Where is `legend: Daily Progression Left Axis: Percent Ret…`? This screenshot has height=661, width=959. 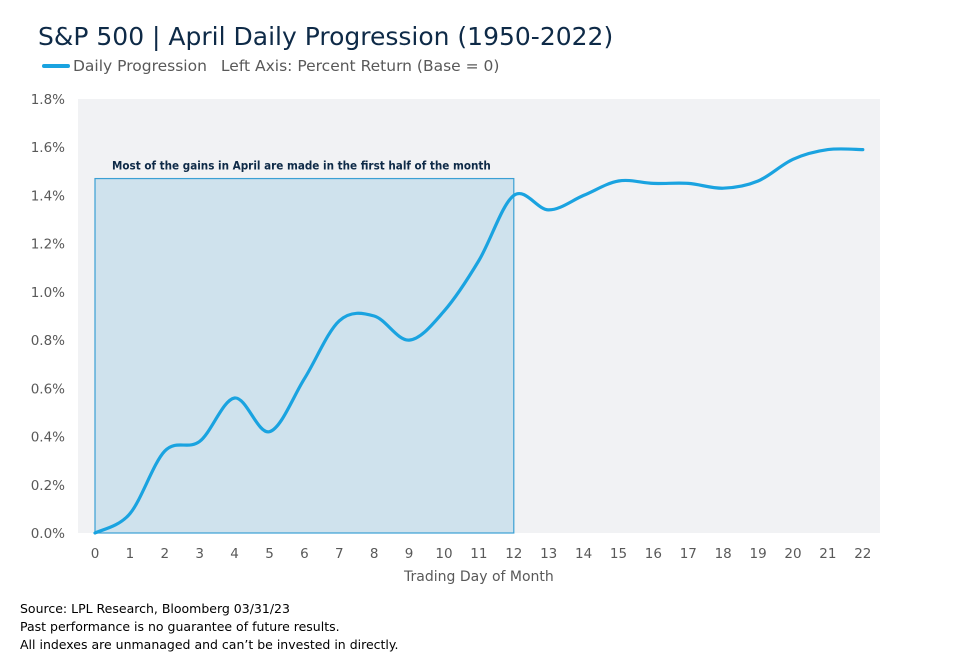
legend: Daily Progression Left Axis: Percent Ret… is located at coordinates (270, 66).